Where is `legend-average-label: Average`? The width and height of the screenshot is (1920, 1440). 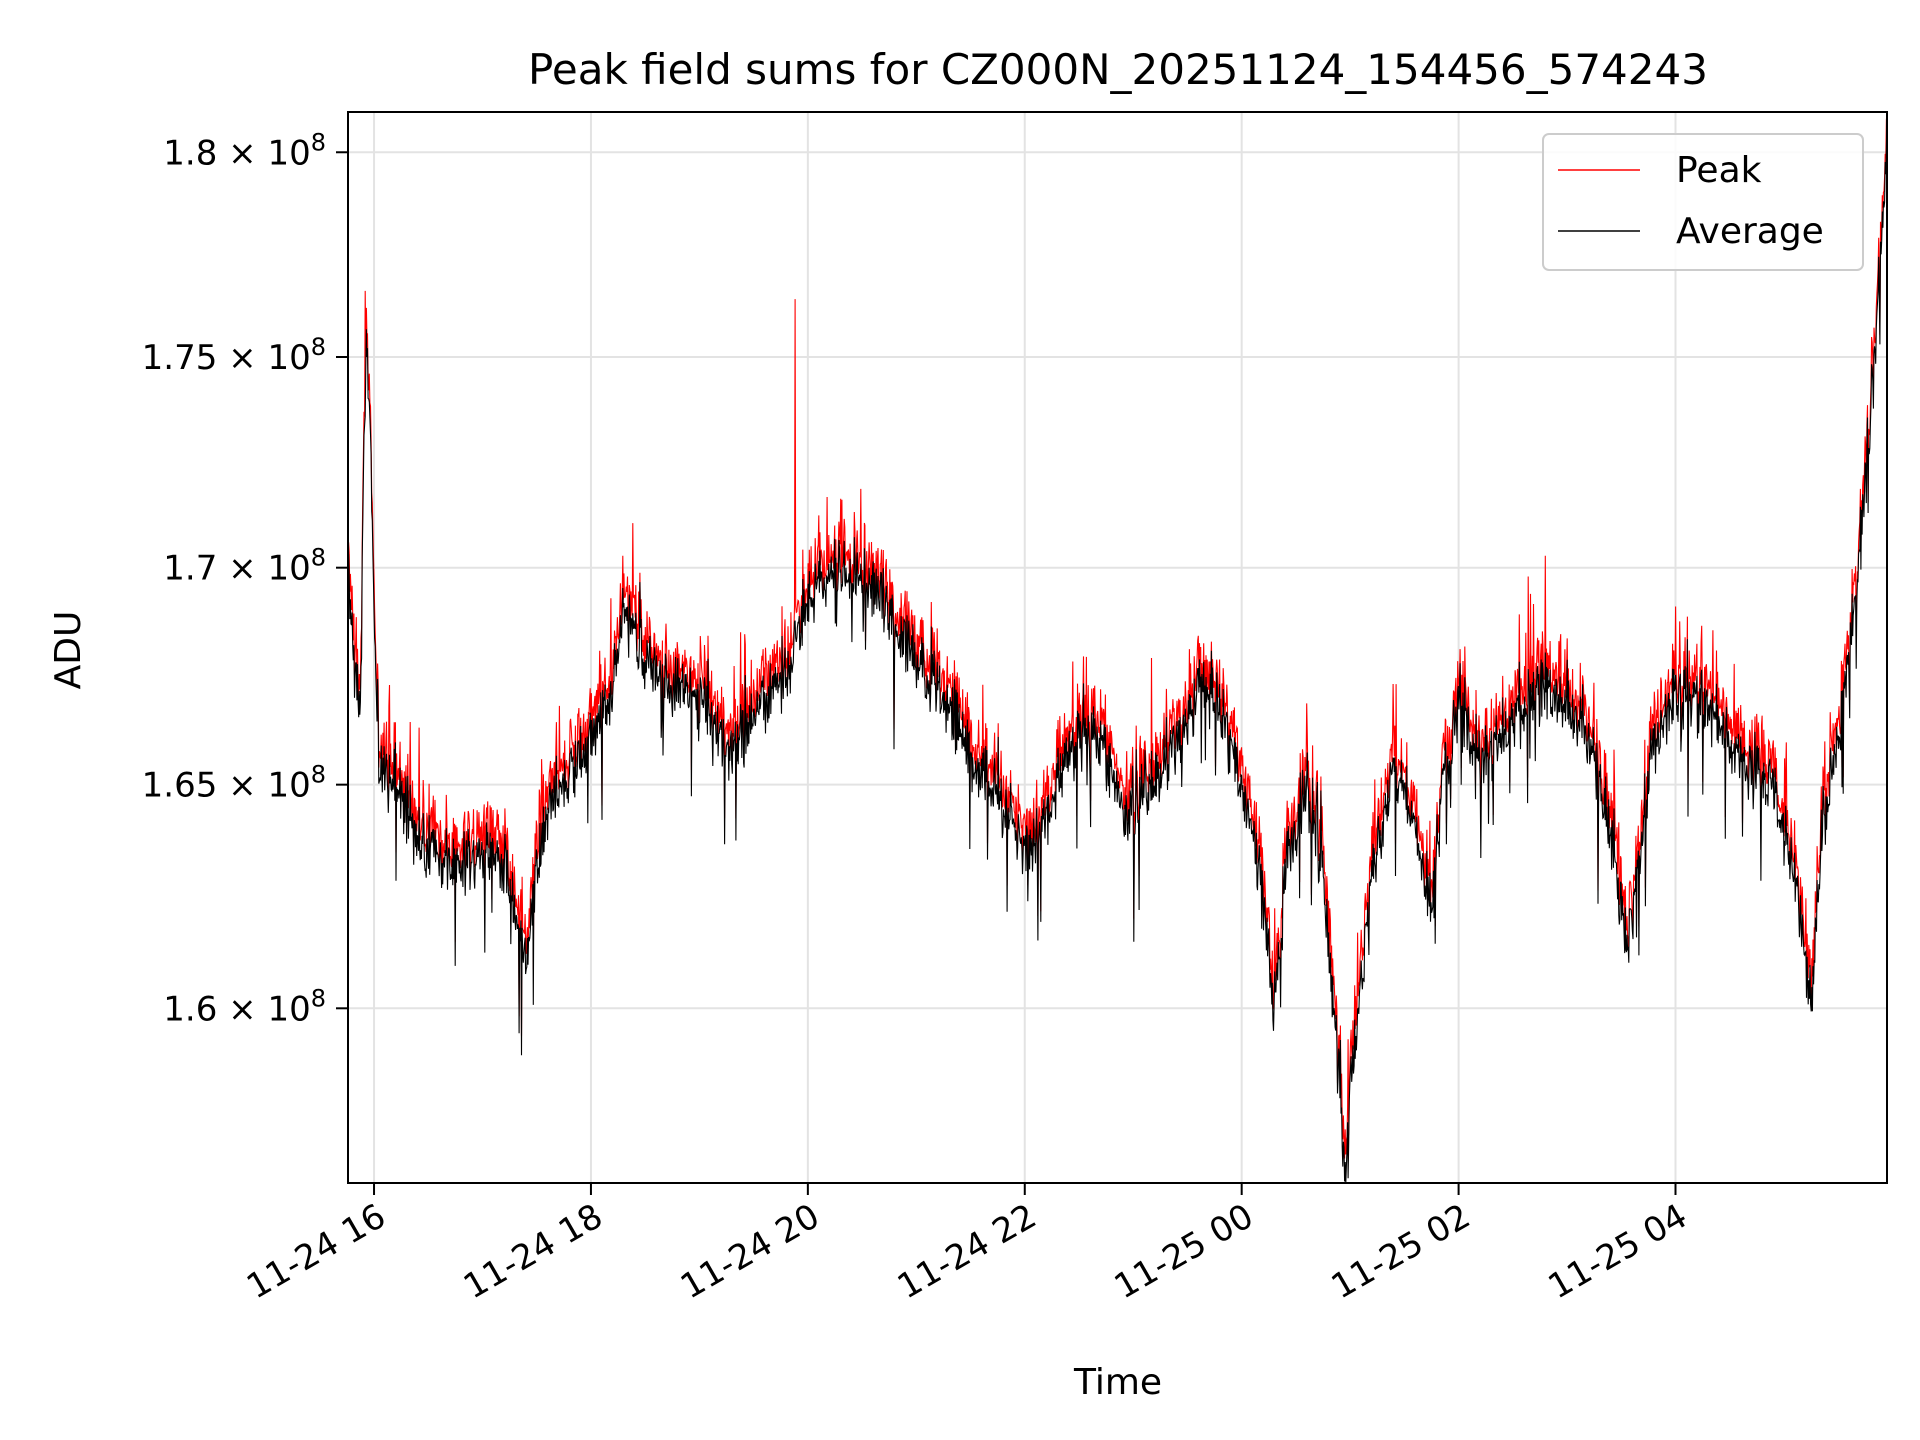
legend-average-label: Average is located at coordinates (1750, 231).